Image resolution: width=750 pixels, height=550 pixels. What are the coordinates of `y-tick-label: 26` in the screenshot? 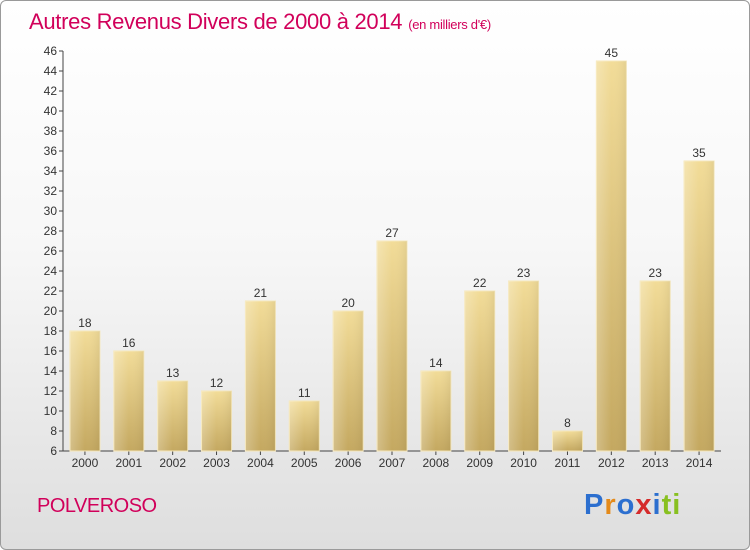 It's located at (51, 251).